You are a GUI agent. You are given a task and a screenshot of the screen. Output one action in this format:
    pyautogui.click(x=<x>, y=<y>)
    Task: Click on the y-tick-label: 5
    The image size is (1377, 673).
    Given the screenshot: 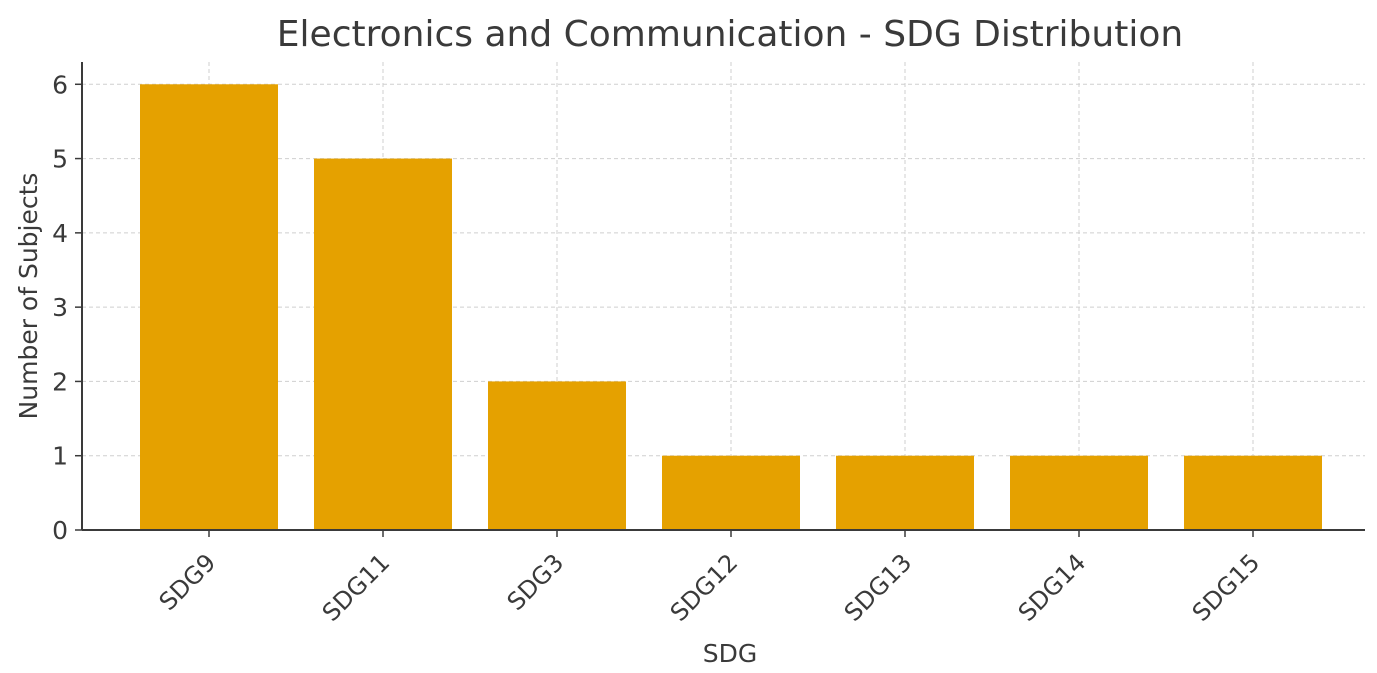 What is the action you would take?
    pyautogui.click(x=60, y=159)
    